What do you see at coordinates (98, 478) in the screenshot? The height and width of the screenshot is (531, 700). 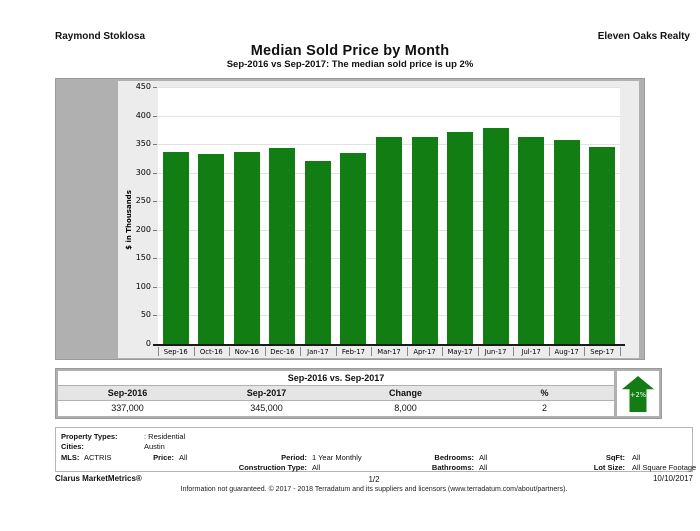 I see `product-brand: Clarus MarketMetrics®` at bounding box center [98, 478].